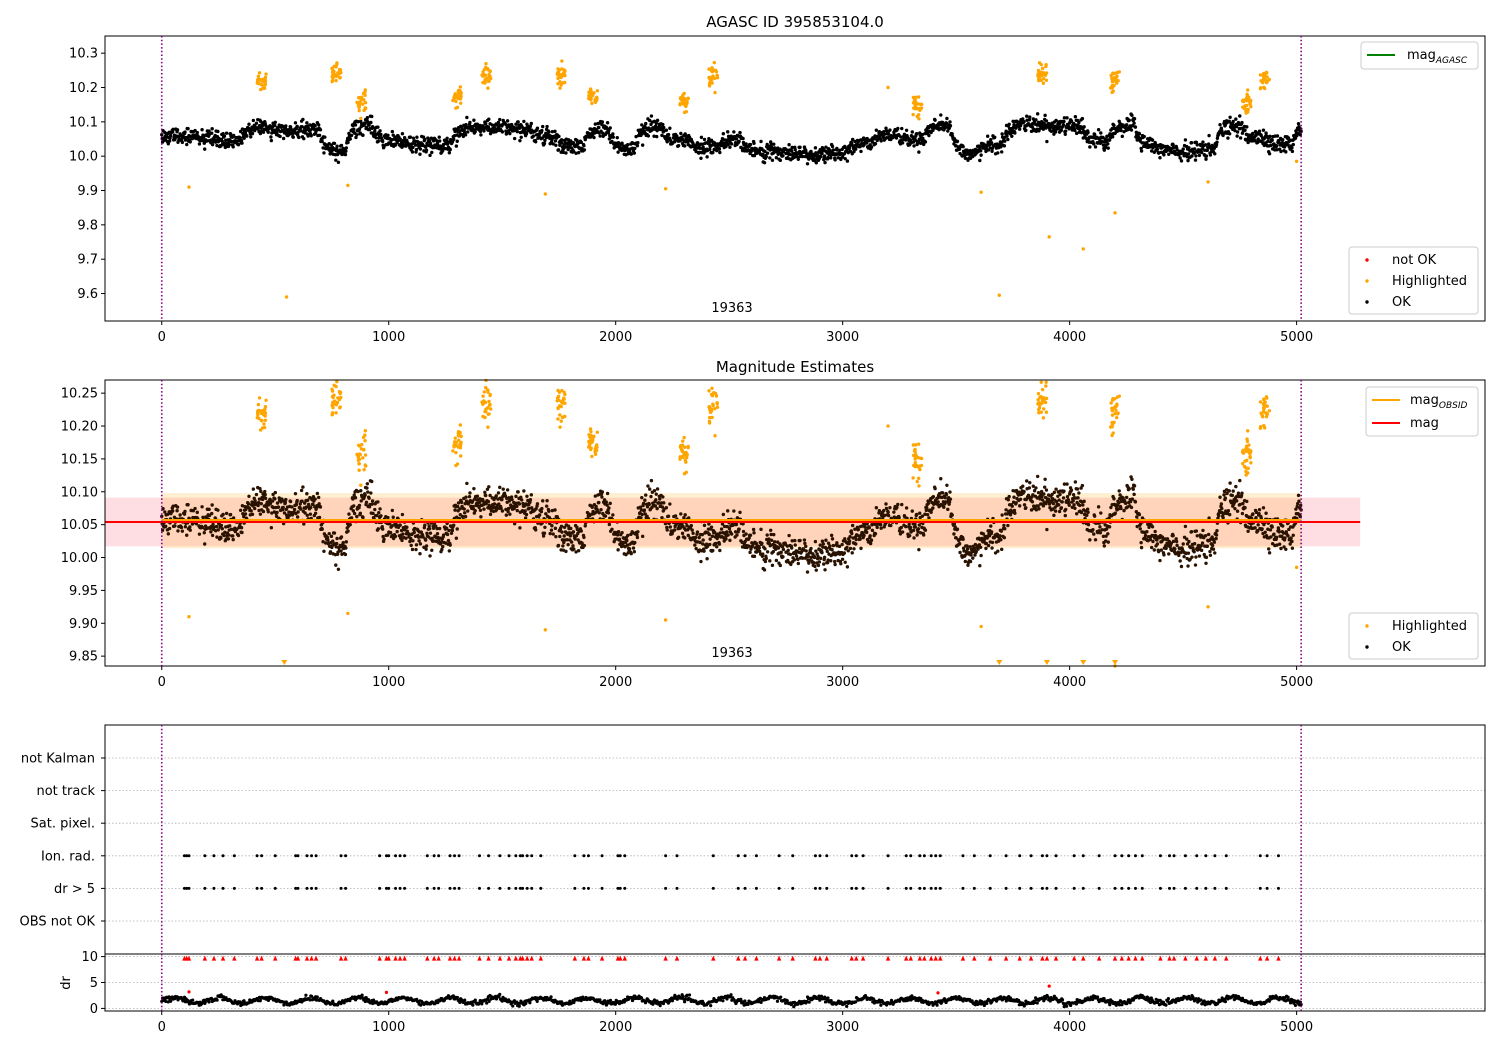  Describe the element at coordinates (388, 337) in the screenshot. I see `panel-agasc-xtick-label: 1000` at that location.